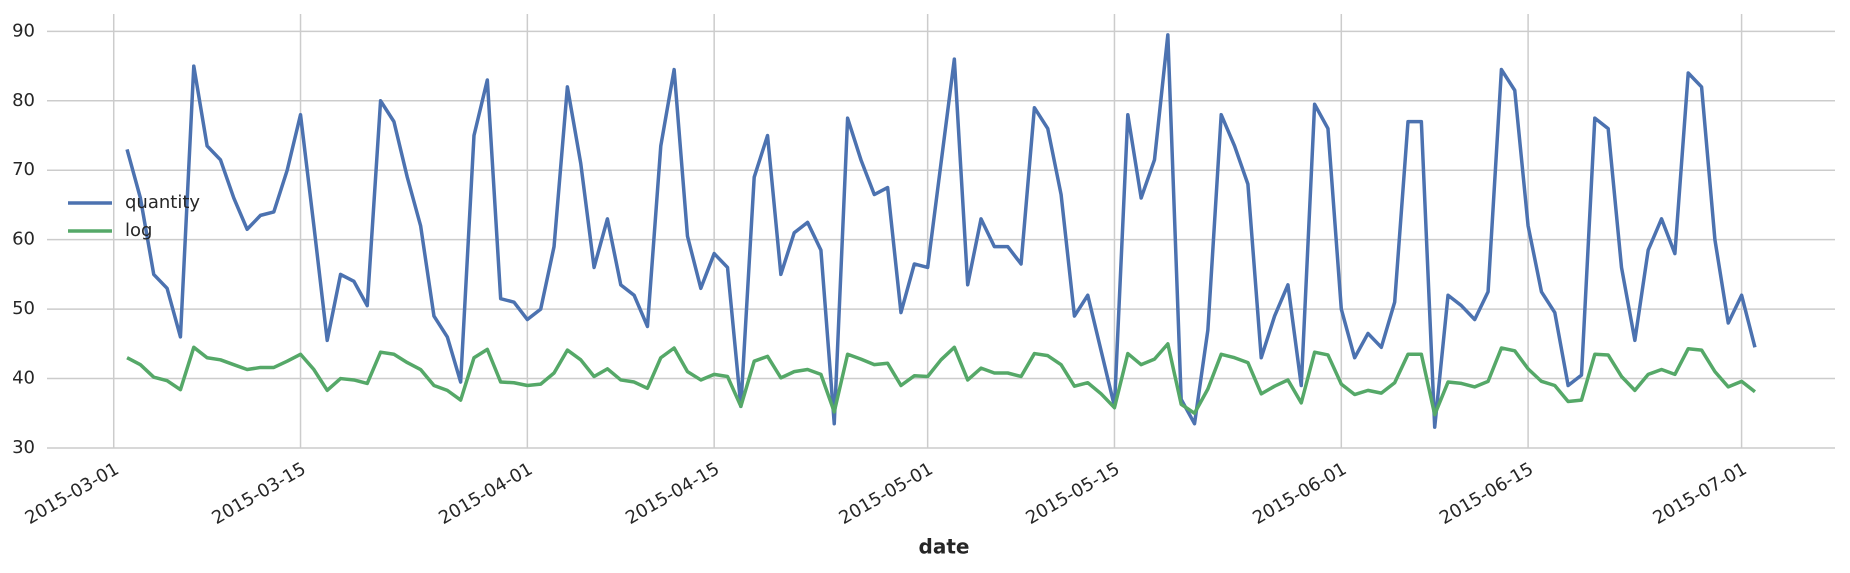  What do you see at coordinates (886, 493) in the screenshot?
I see `x-tick-label: 2015-05-01` at bounding box center [886, 493].